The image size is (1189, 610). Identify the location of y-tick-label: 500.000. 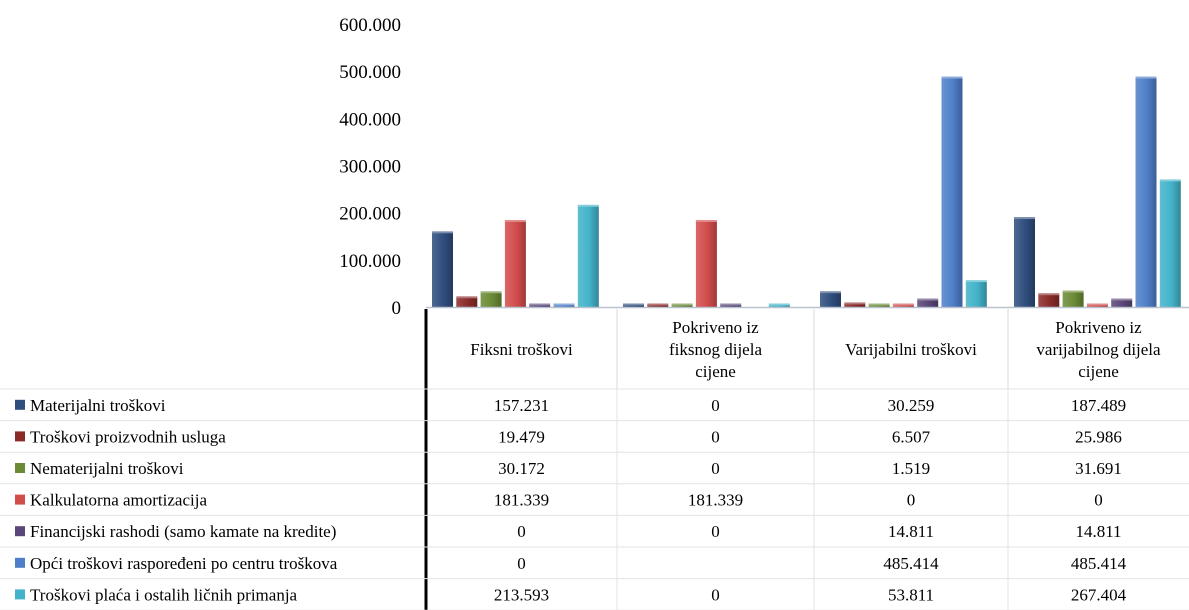
(370, 72).